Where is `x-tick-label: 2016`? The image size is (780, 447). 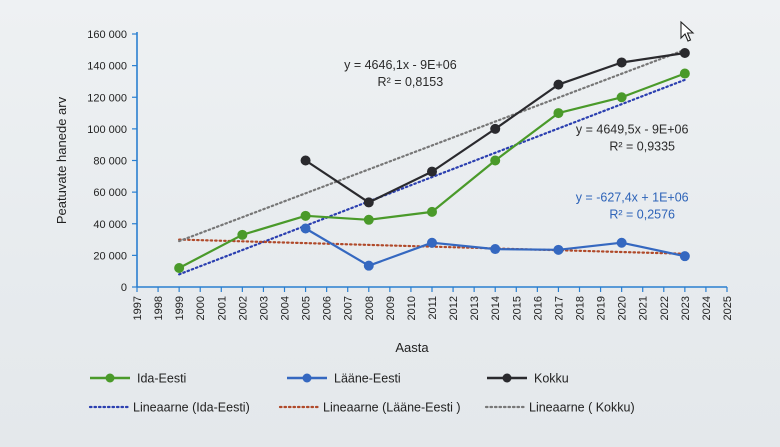 x-tick-label: 2016 is located at coordinates (538, 308).